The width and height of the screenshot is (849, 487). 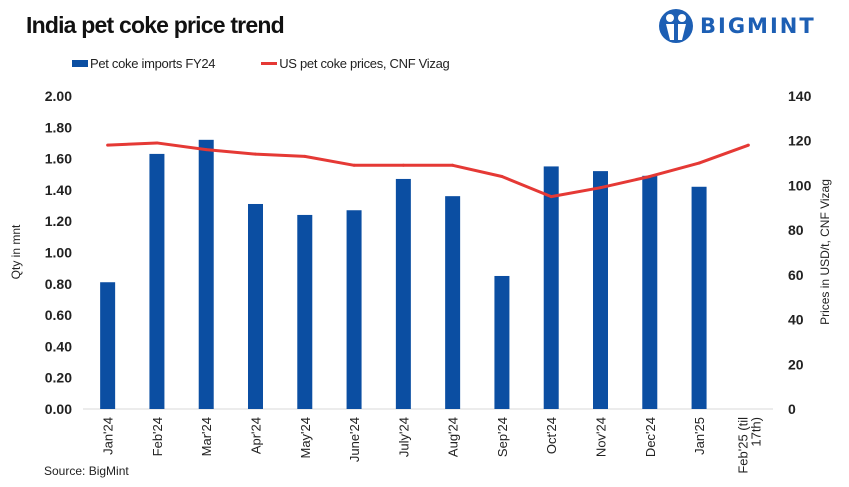 What do you see at coordinates (758, 26) in the screenshot?
I see `logo-text: BIGMINT` at bounding box center [758, 26].